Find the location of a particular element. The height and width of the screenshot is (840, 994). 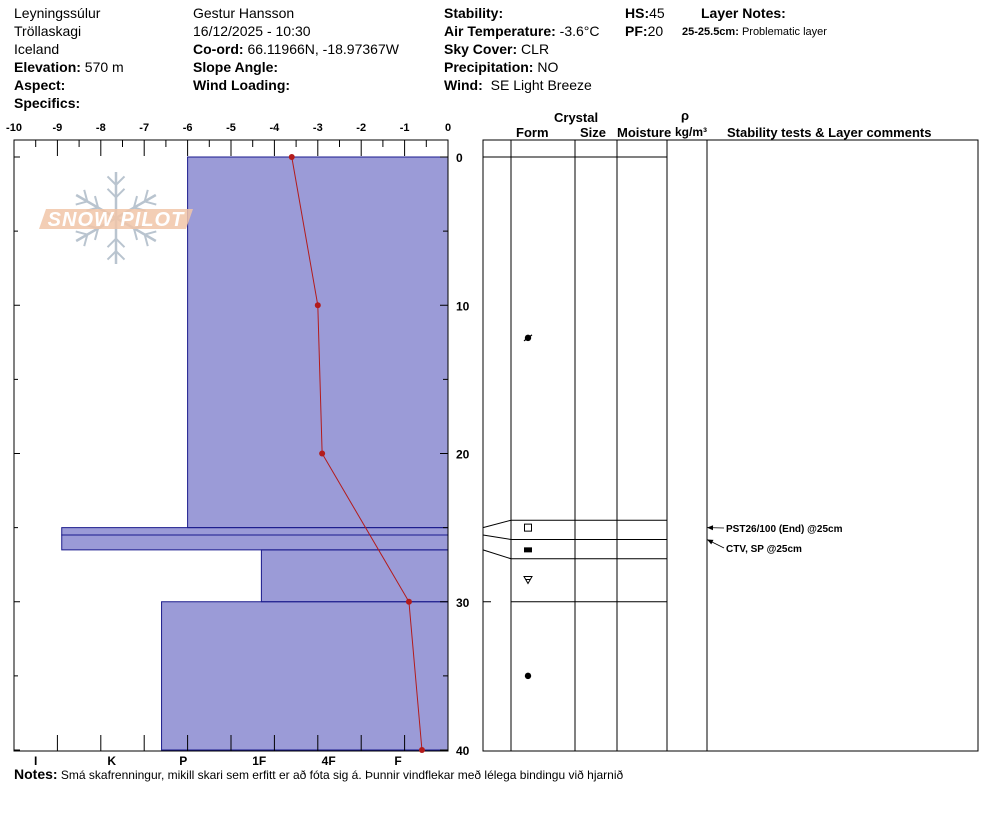

snowflake-branch-2-0r is located at coordinates (135, 234).